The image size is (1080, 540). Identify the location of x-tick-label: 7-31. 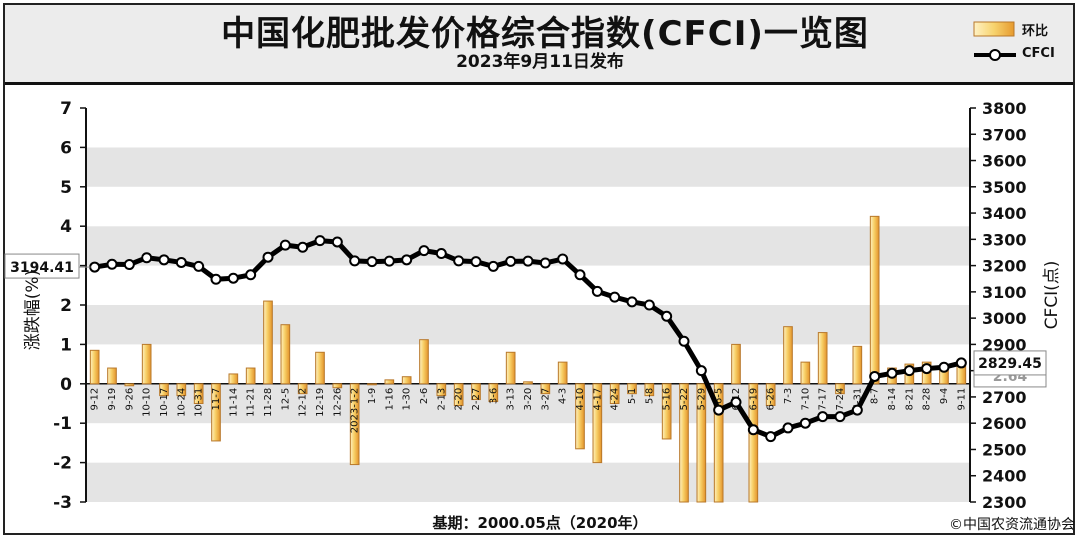
(857, 399).